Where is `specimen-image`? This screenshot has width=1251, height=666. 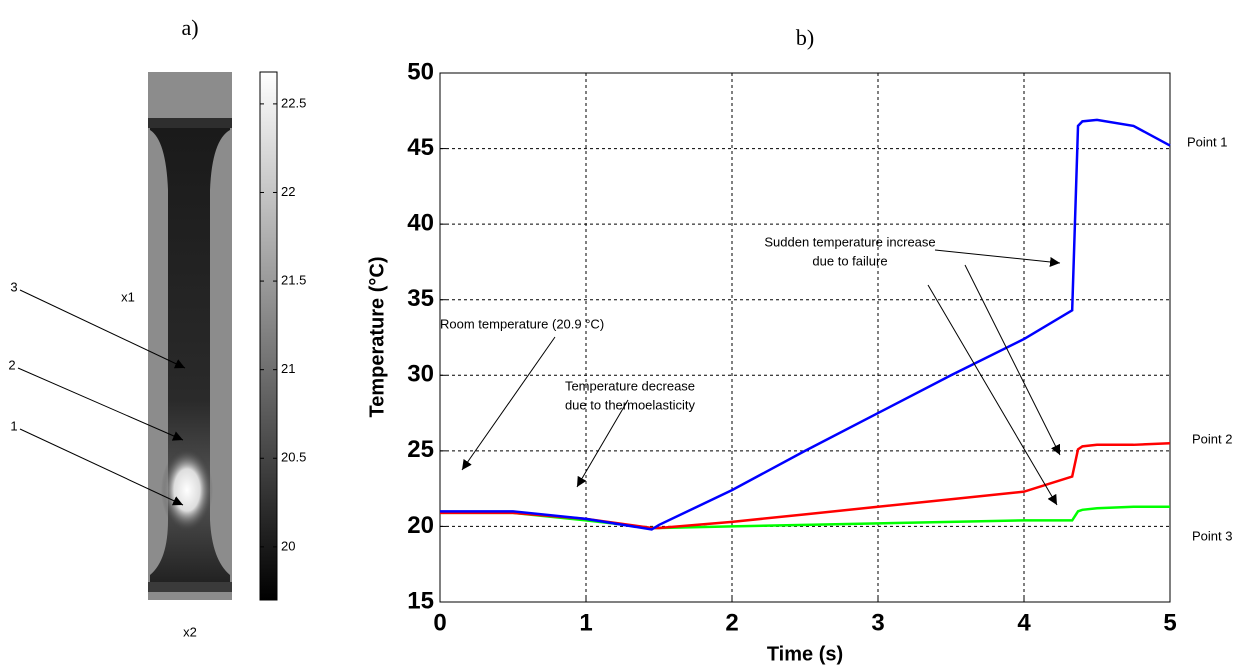
specimen-image is located at coordinates (190, 336).